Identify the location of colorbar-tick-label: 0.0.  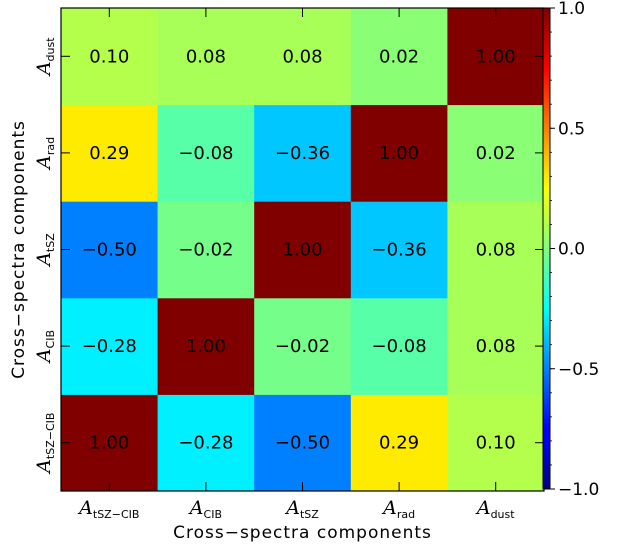
(571, 250).